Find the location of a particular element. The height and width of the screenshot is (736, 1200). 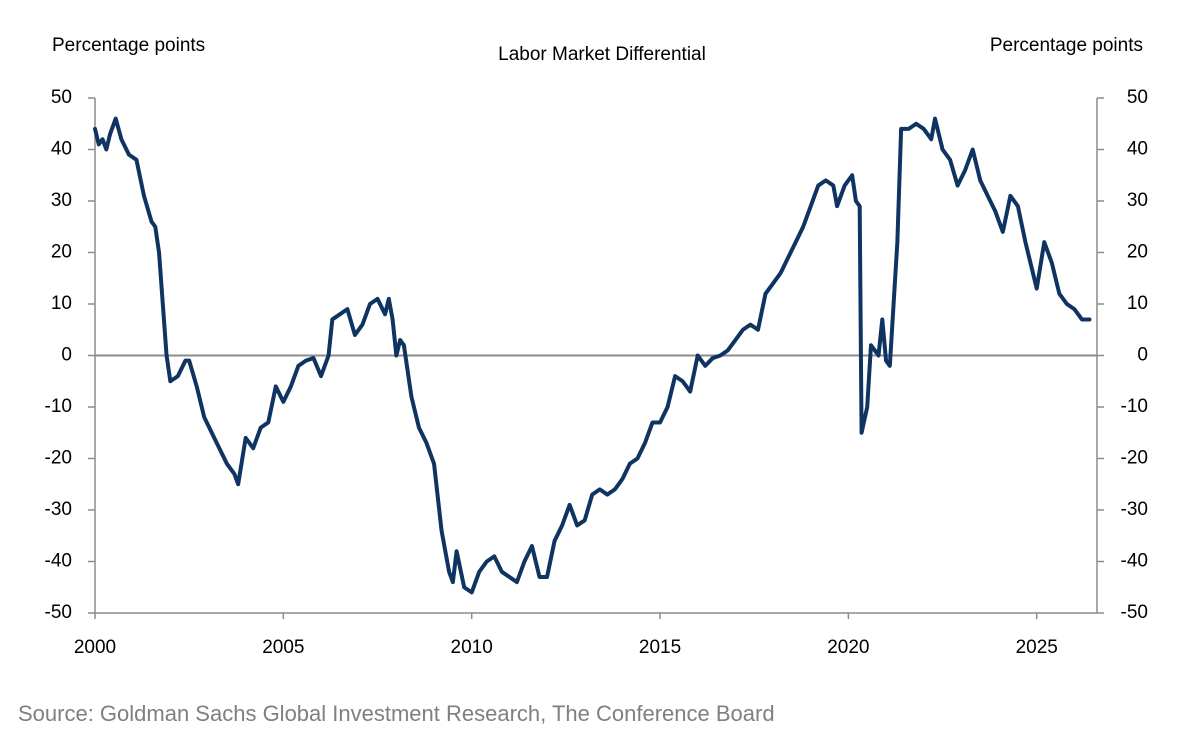

y2-tick-label: 20 is located at coordinates (1137, 252).